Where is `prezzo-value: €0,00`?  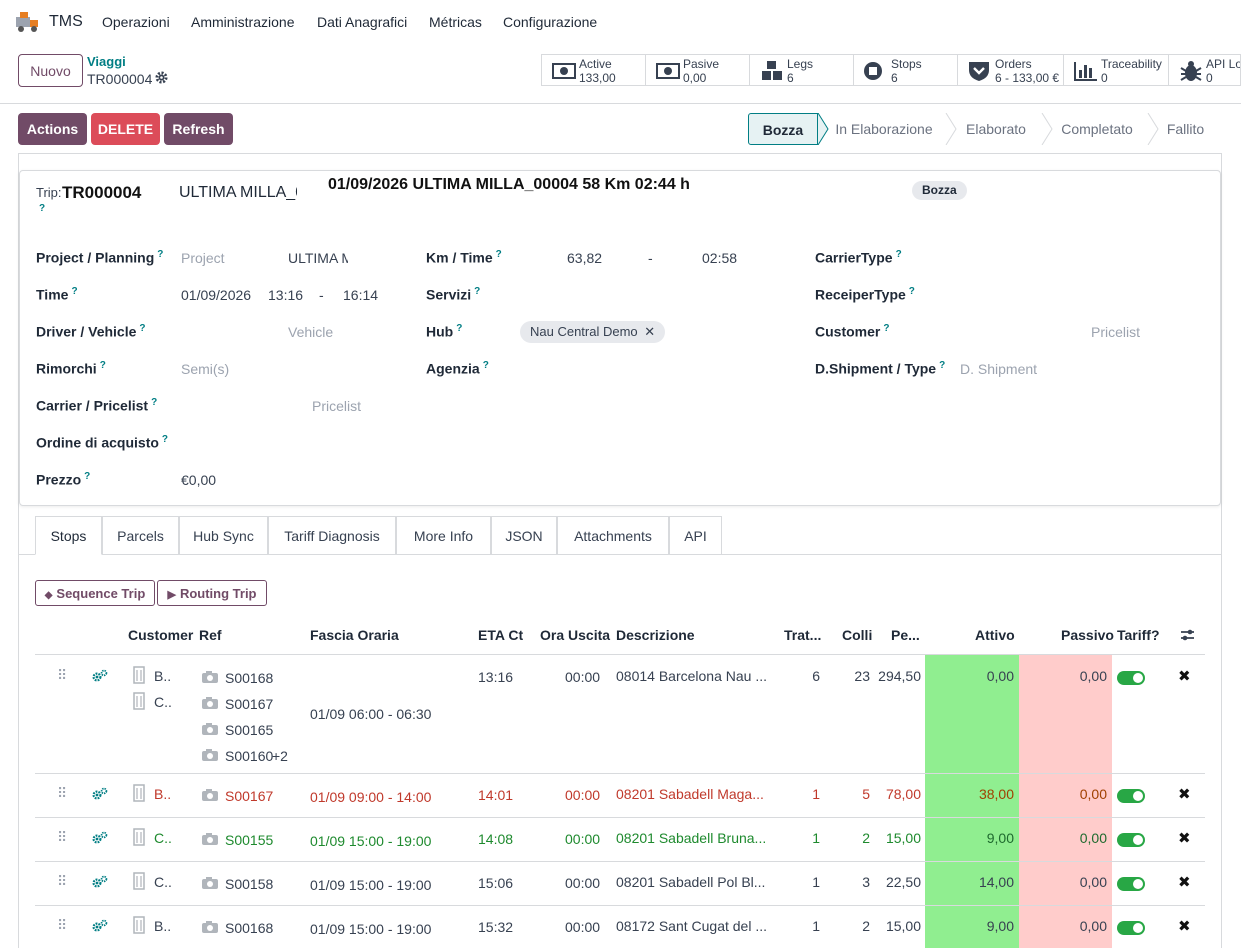 prezzo-value: €0,00 is located at coordinates (199, 480).